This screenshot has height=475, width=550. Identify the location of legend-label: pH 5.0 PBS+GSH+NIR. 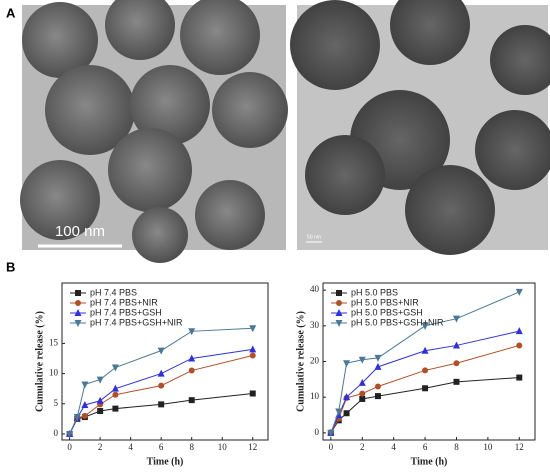
(397, 322).